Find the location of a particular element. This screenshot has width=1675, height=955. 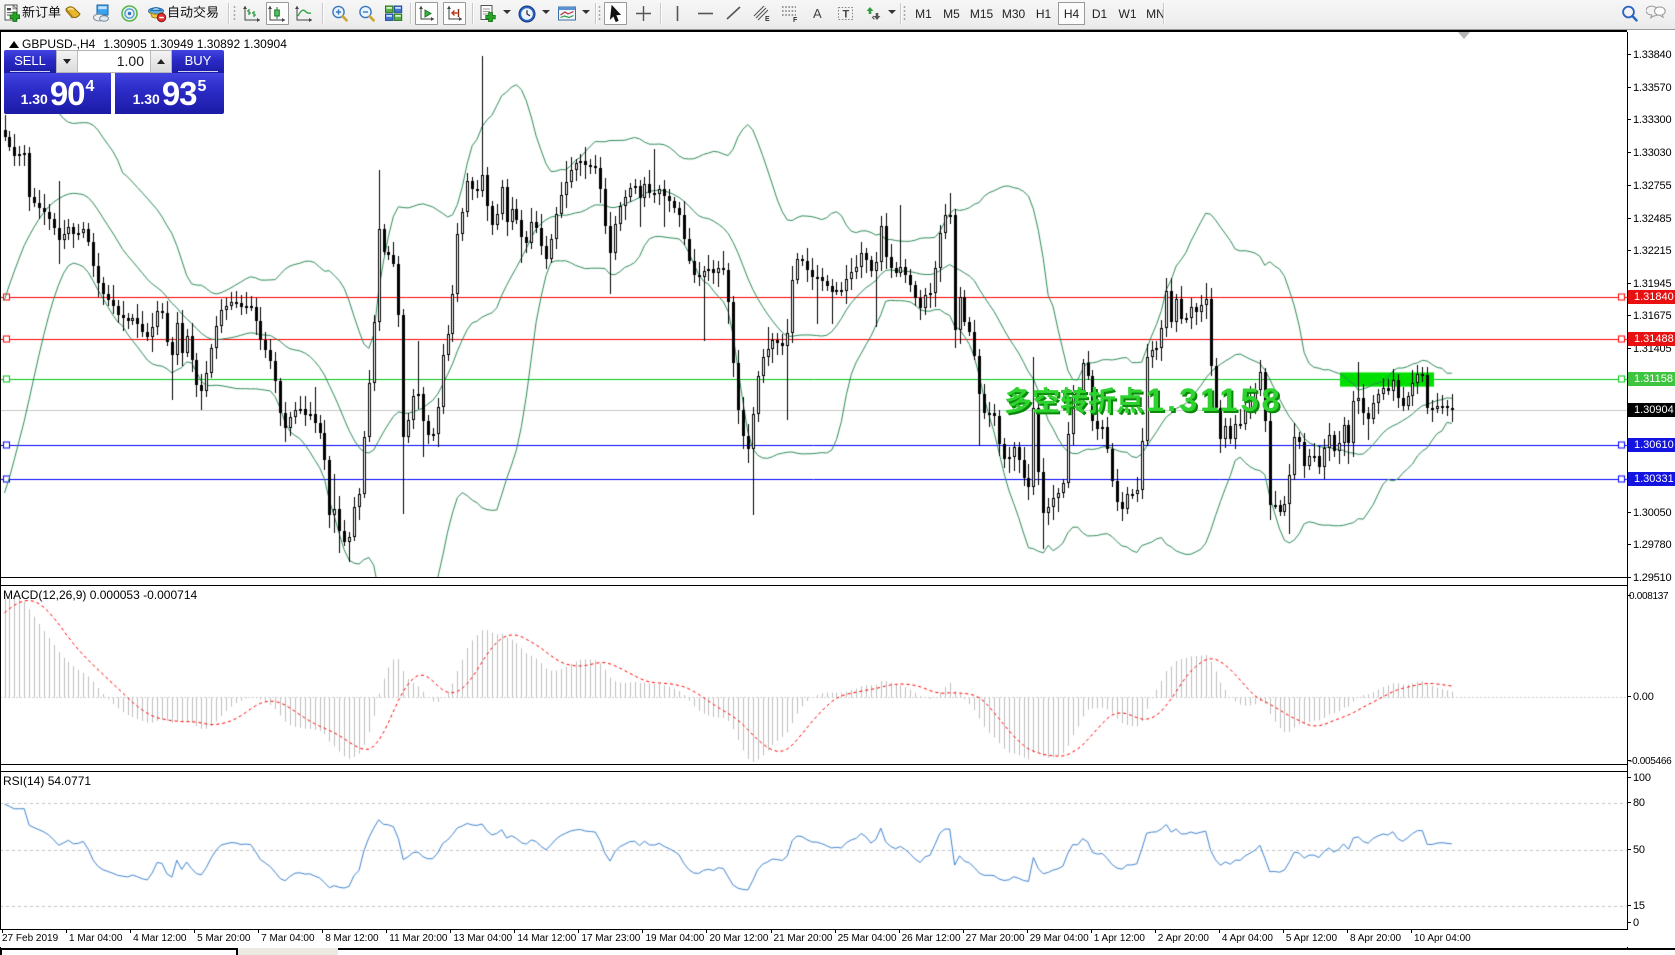

fibonacci-button: F is located at coordinates (789, 13).